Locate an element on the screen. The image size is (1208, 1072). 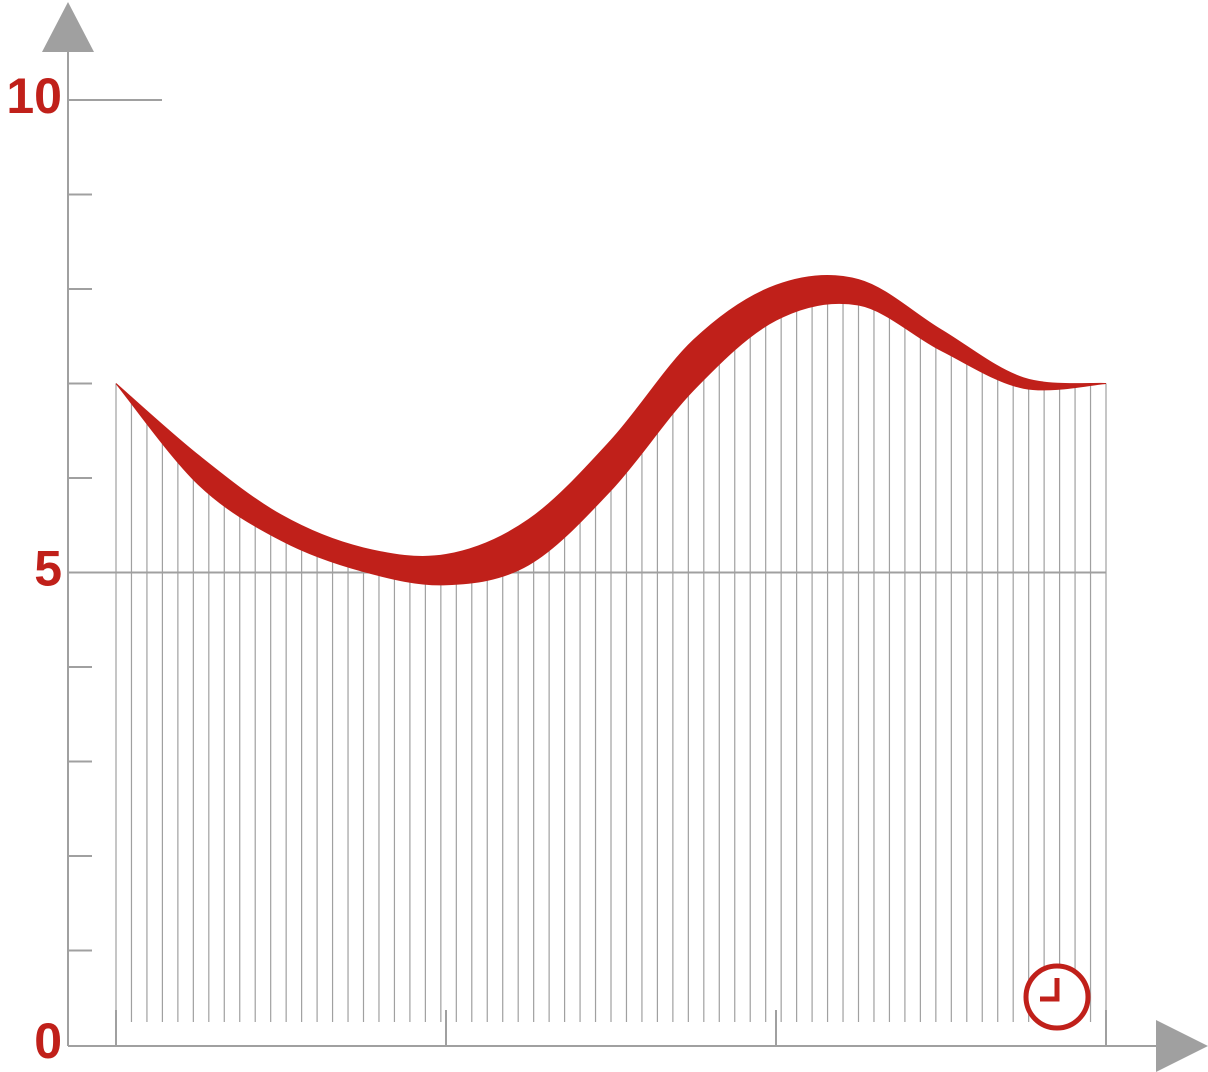
y-tick-label: 0 is located at coordinates (48, 1041).